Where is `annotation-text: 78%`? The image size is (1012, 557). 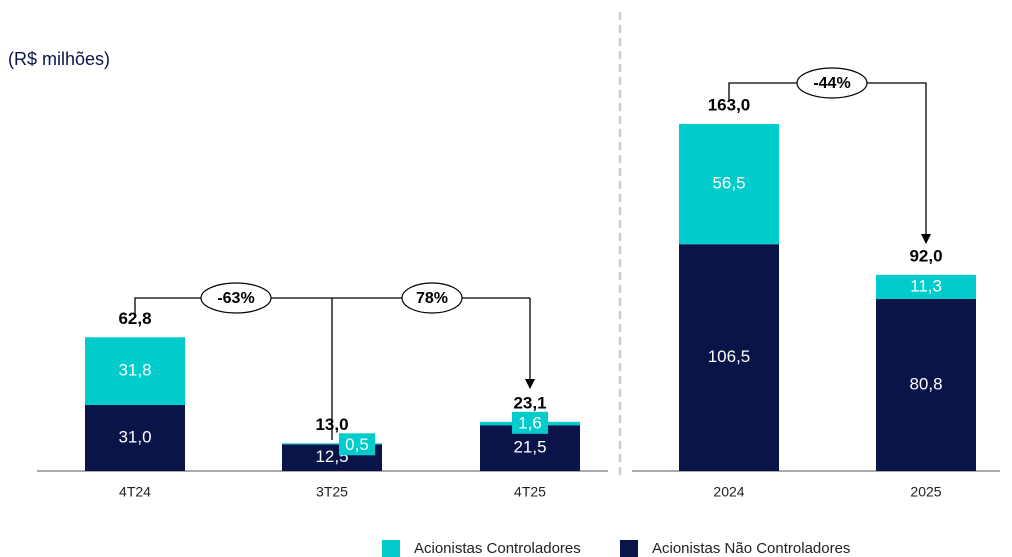
annotation-text: 78% is located at coordinates (432, 298).